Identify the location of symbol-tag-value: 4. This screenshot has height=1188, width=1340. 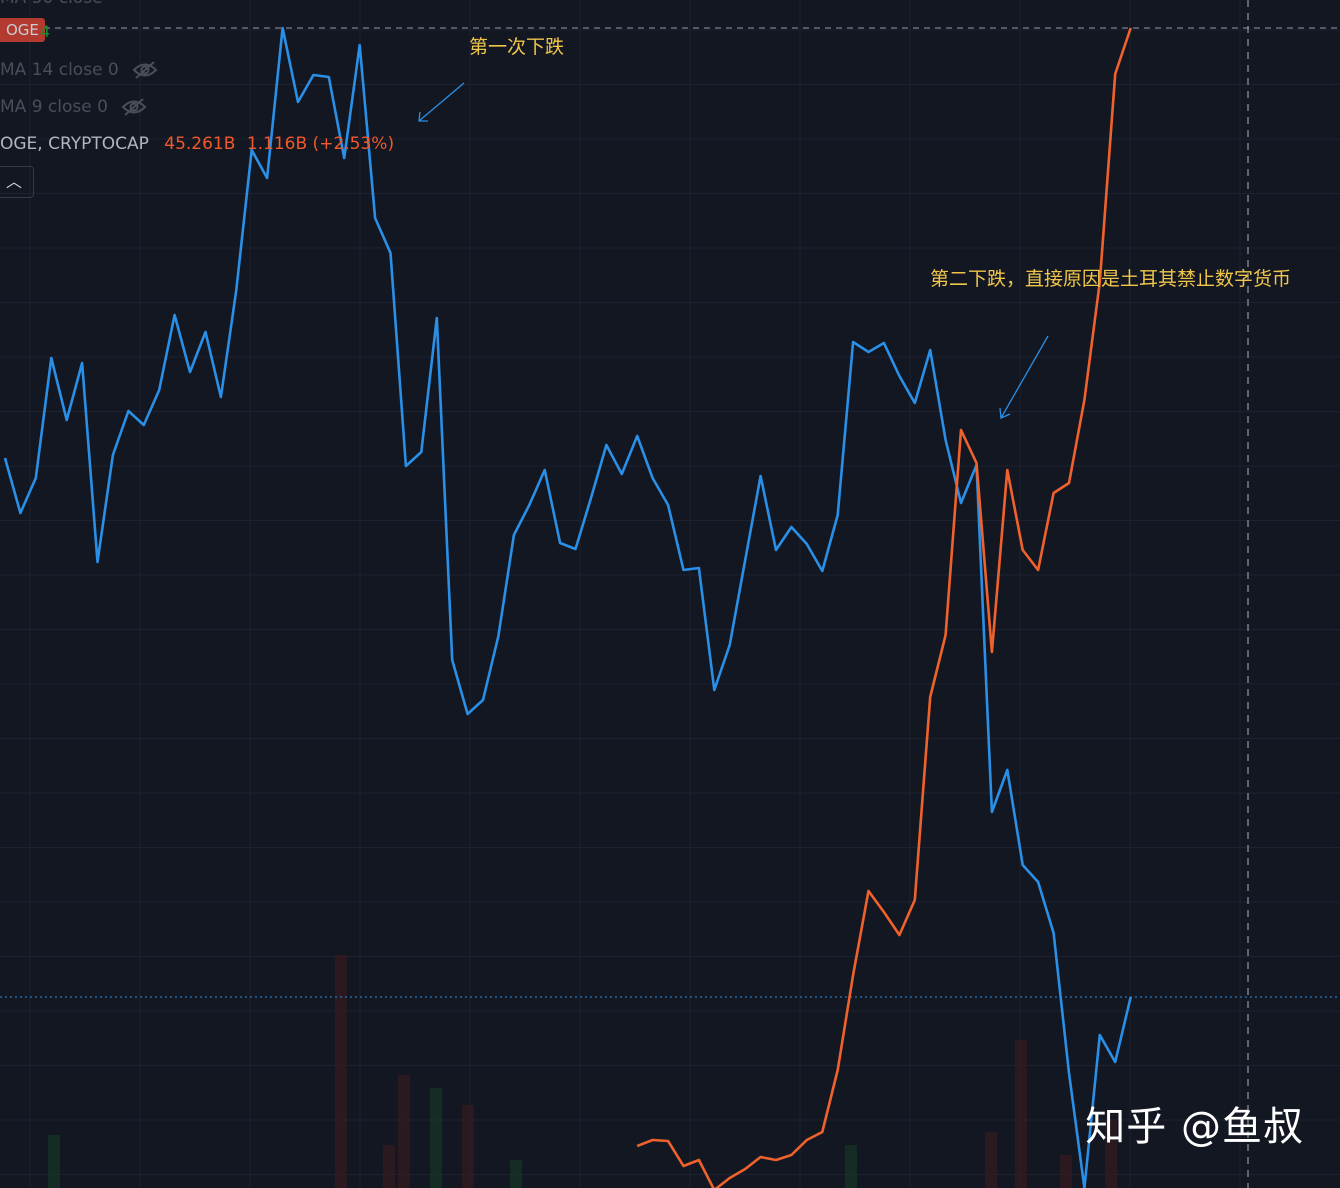
(45, 31).